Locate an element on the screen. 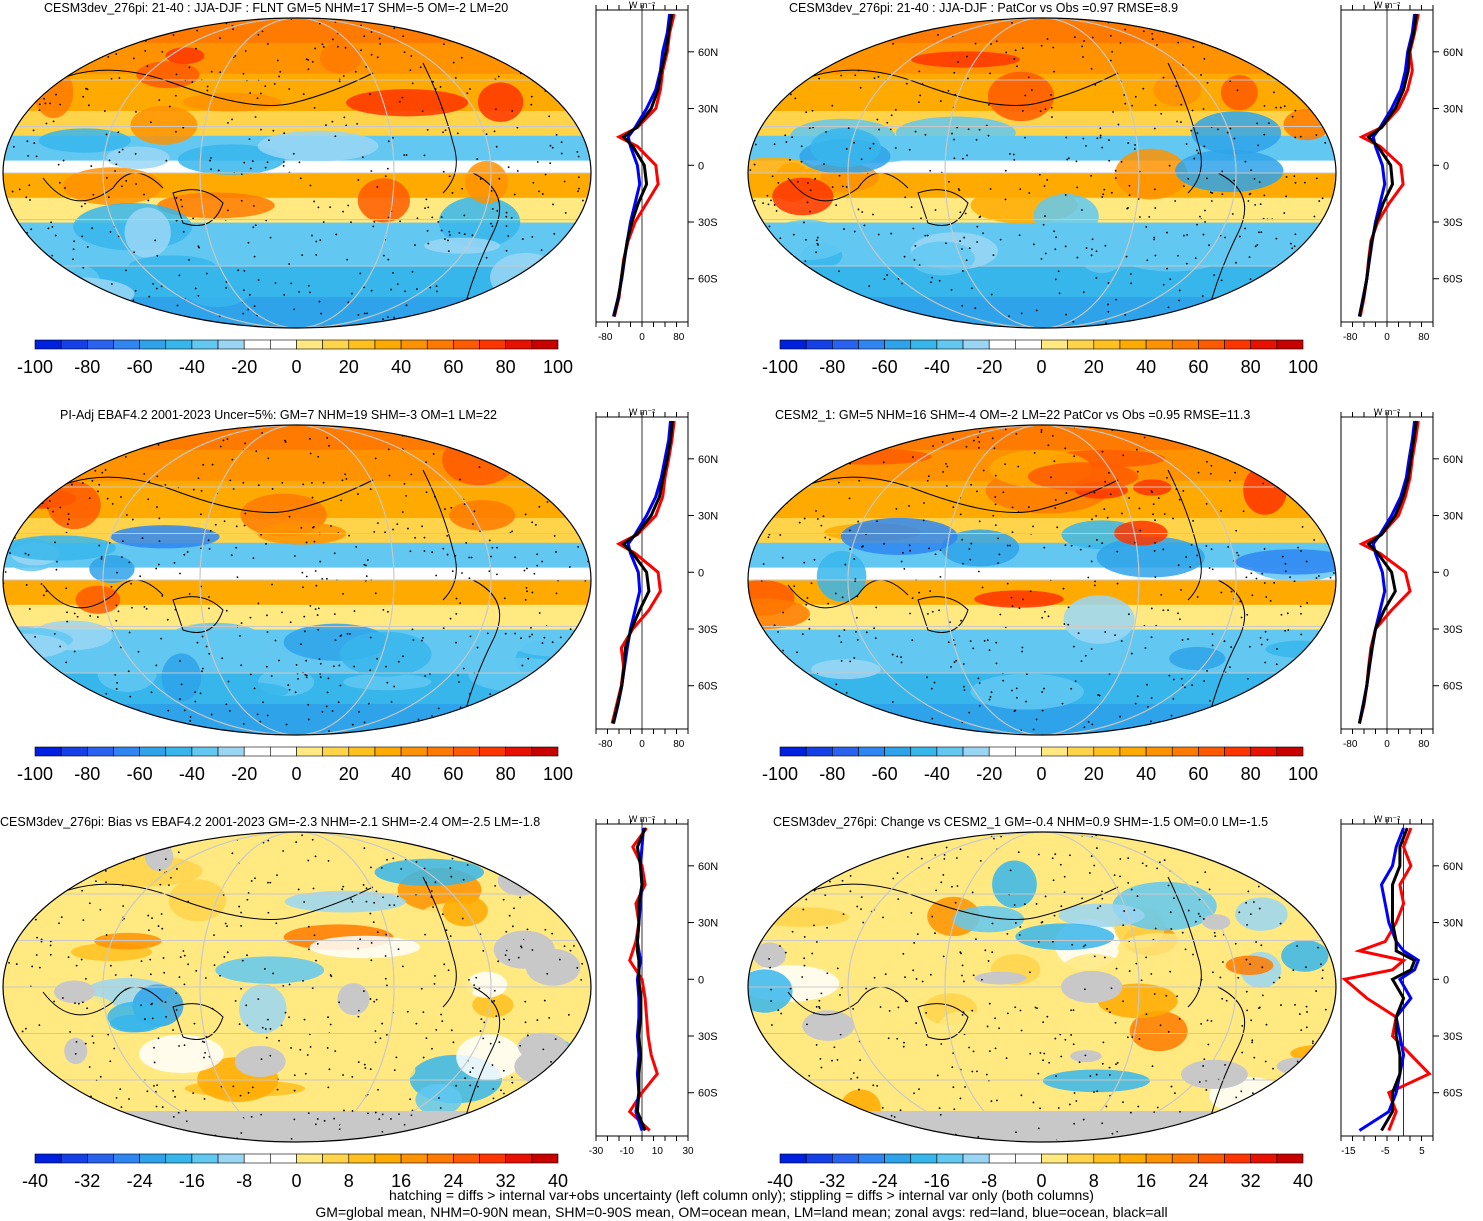 The image size is (1483, 1221). zonal-x-tick-label: -15 is located at coordinates (1348, 1151).